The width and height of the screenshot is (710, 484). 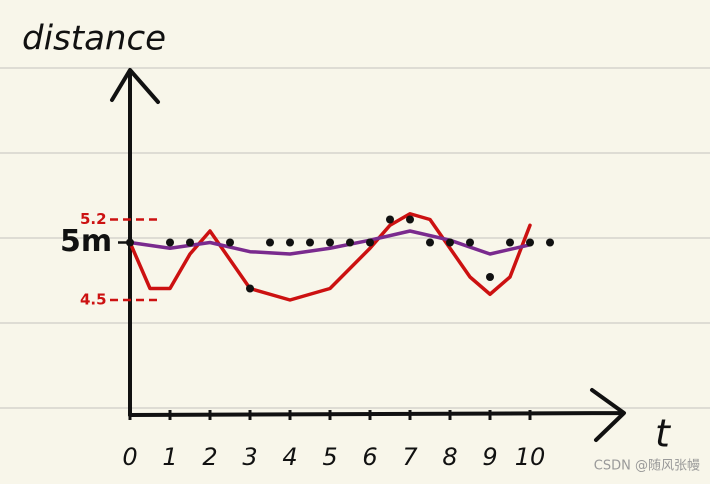 I want to click on x-tick-label: 7, so click(x=410, y=457).